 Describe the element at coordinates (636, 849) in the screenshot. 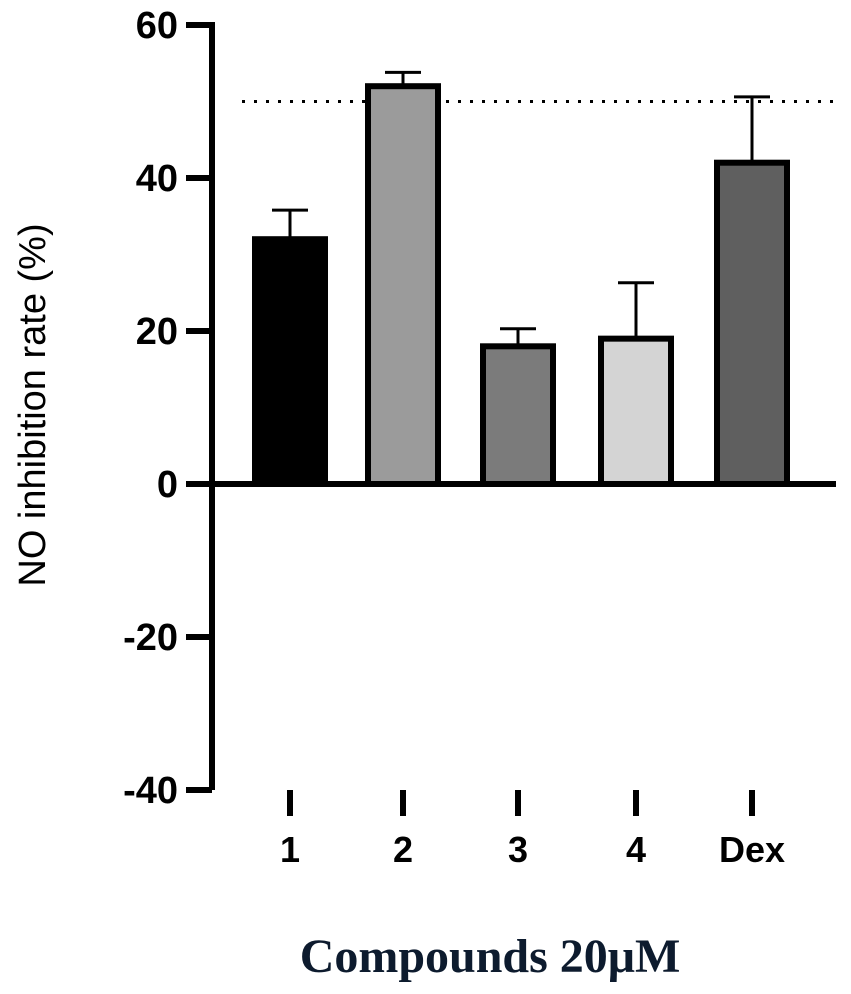

I see `x-tick-label-4: 4` at that location.